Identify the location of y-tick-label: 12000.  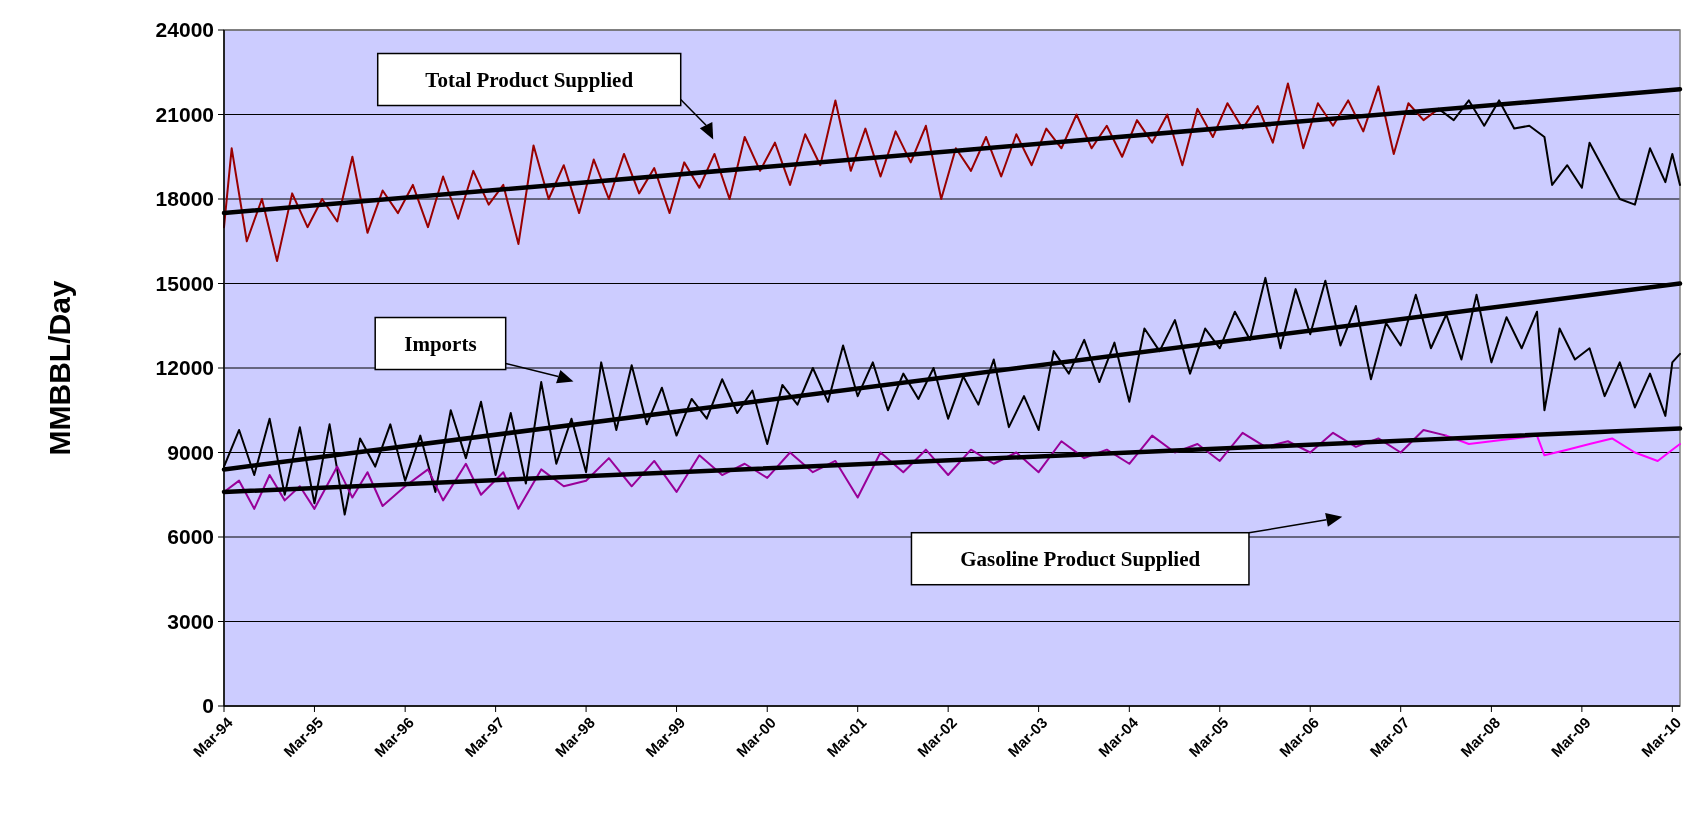
(184, 368).